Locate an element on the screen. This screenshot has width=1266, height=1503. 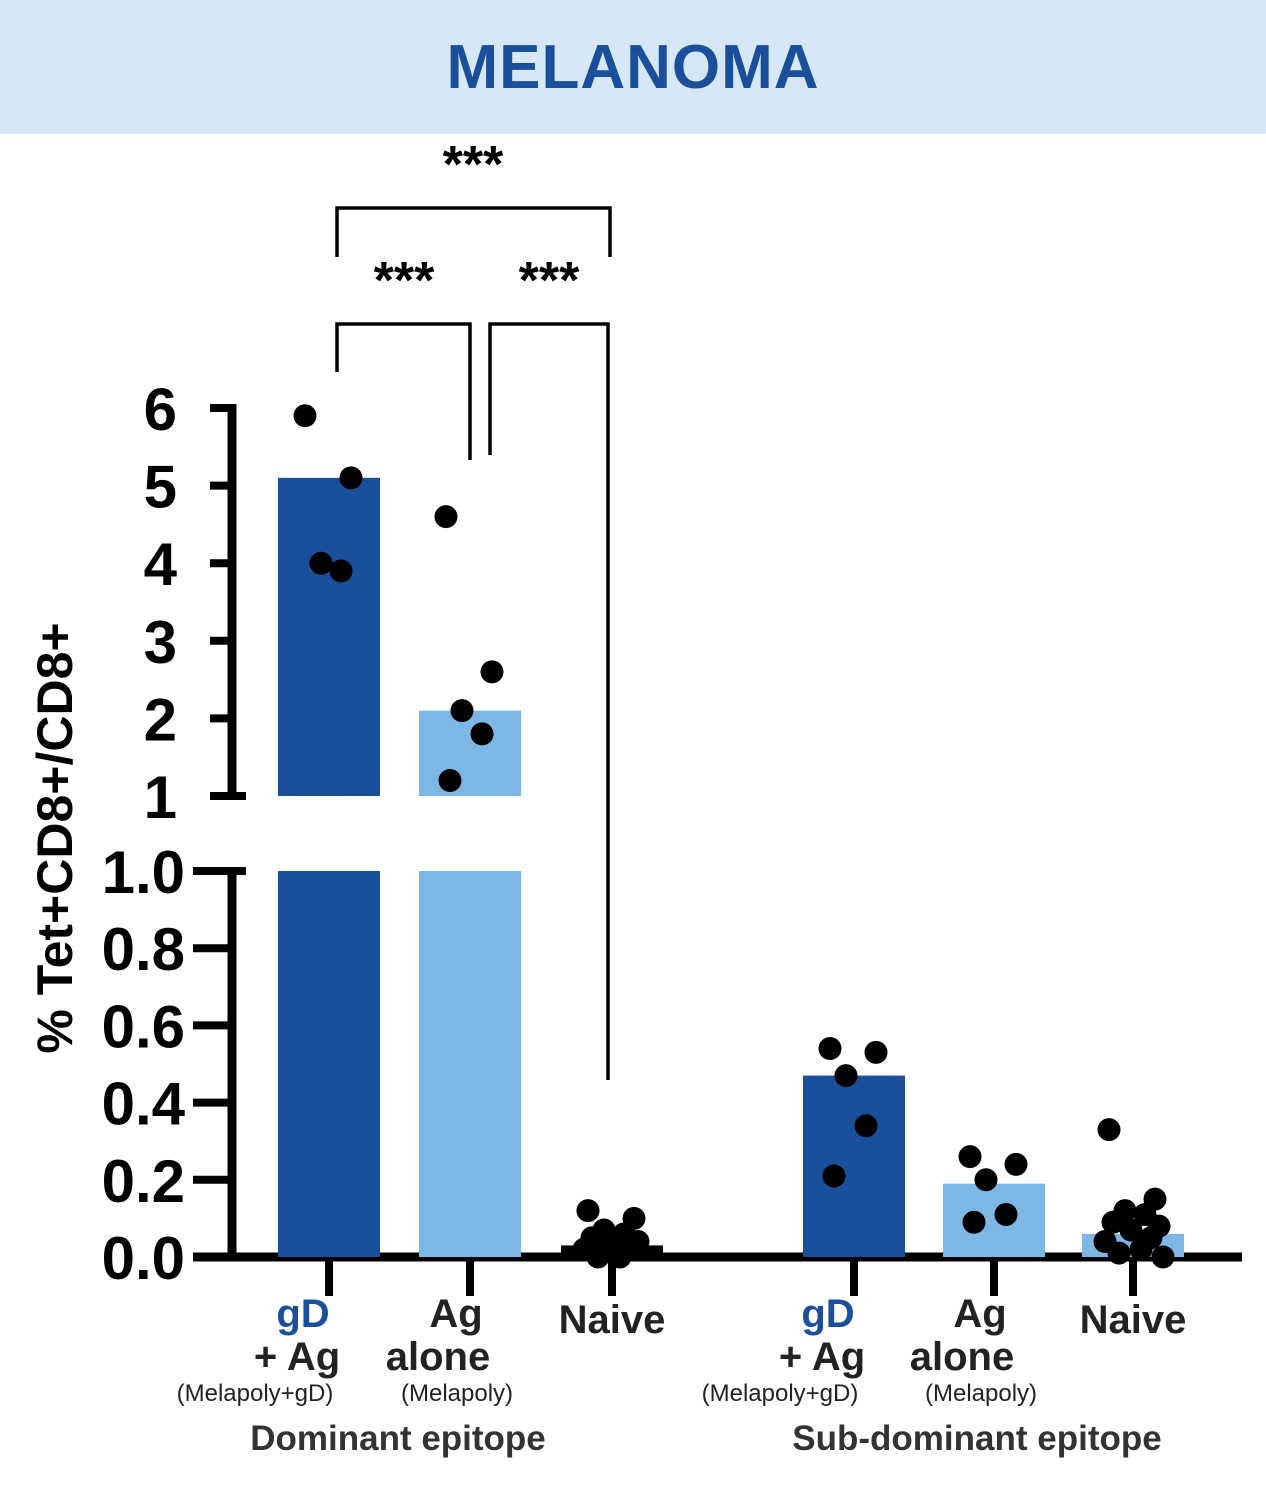
y-tick-label: 0.6 is located at coordinates (143, 1026).